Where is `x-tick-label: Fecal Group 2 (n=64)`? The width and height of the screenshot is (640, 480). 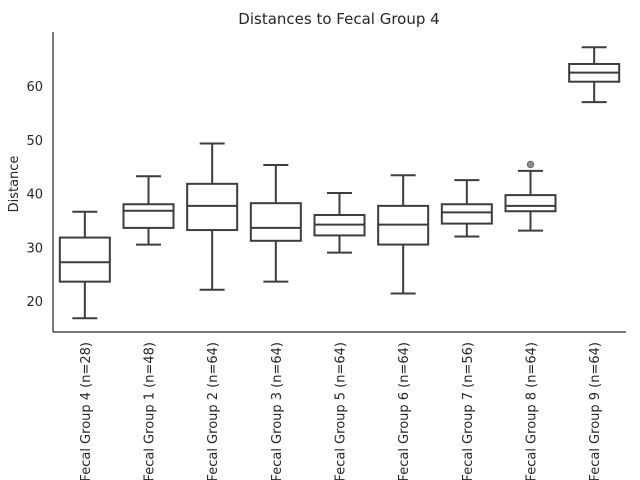
x-tick-label: Fecal Group 2 (n=64) is located at coordinates (213, 411).